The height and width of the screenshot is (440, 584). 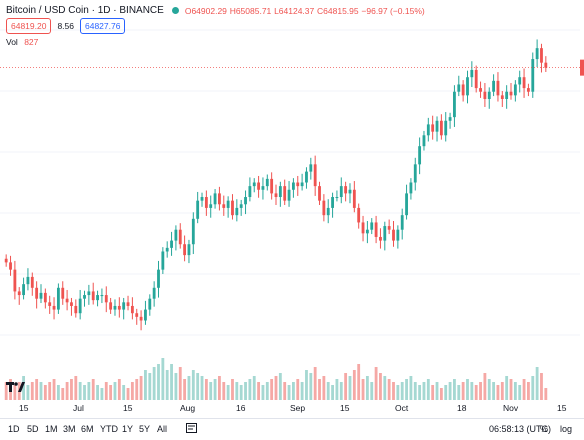 I want to click on ohlc-high: H65085.71, so click(x=250, y=10).